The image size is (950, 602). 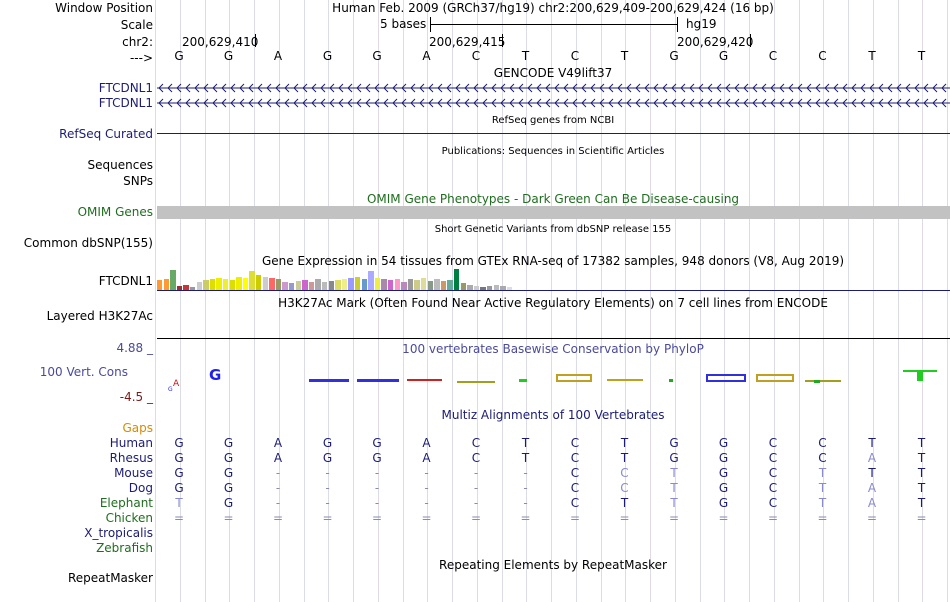 I want to click on gtex-label: FTCDNL1, so click(x=125, y=281).